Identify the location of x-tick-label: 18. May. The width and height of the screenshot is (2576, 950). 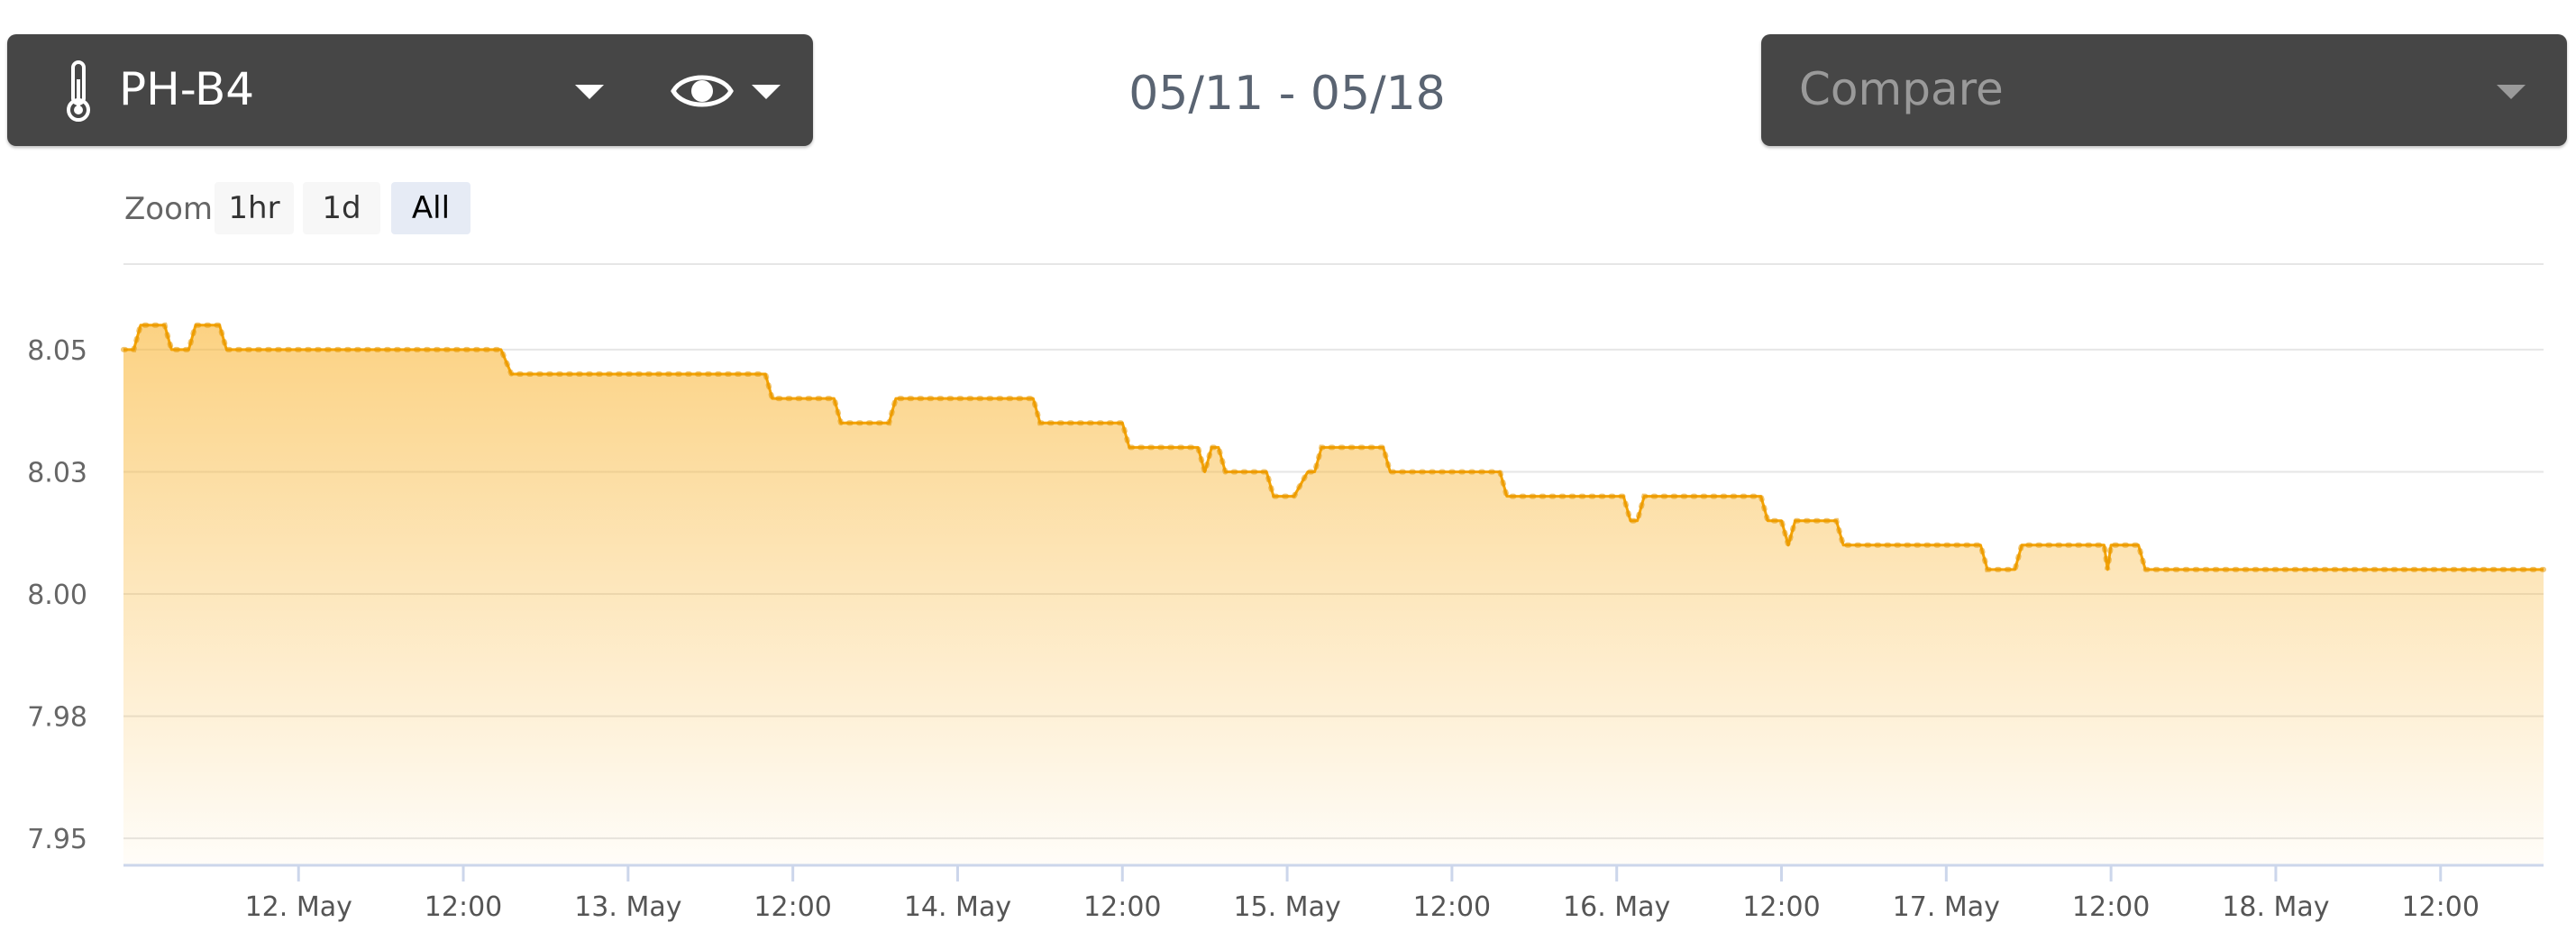
(2275, 907).